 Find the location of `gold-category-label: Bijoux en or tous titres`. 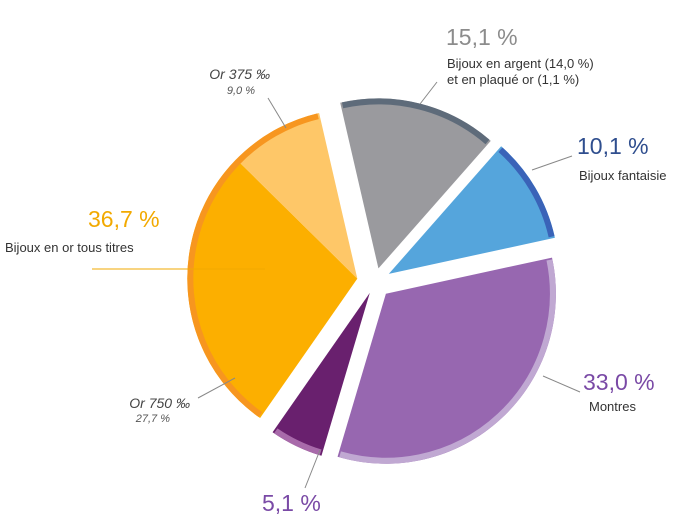

gold-category-label: Bijoux en or tous titres is located at coordinates (69, 247).